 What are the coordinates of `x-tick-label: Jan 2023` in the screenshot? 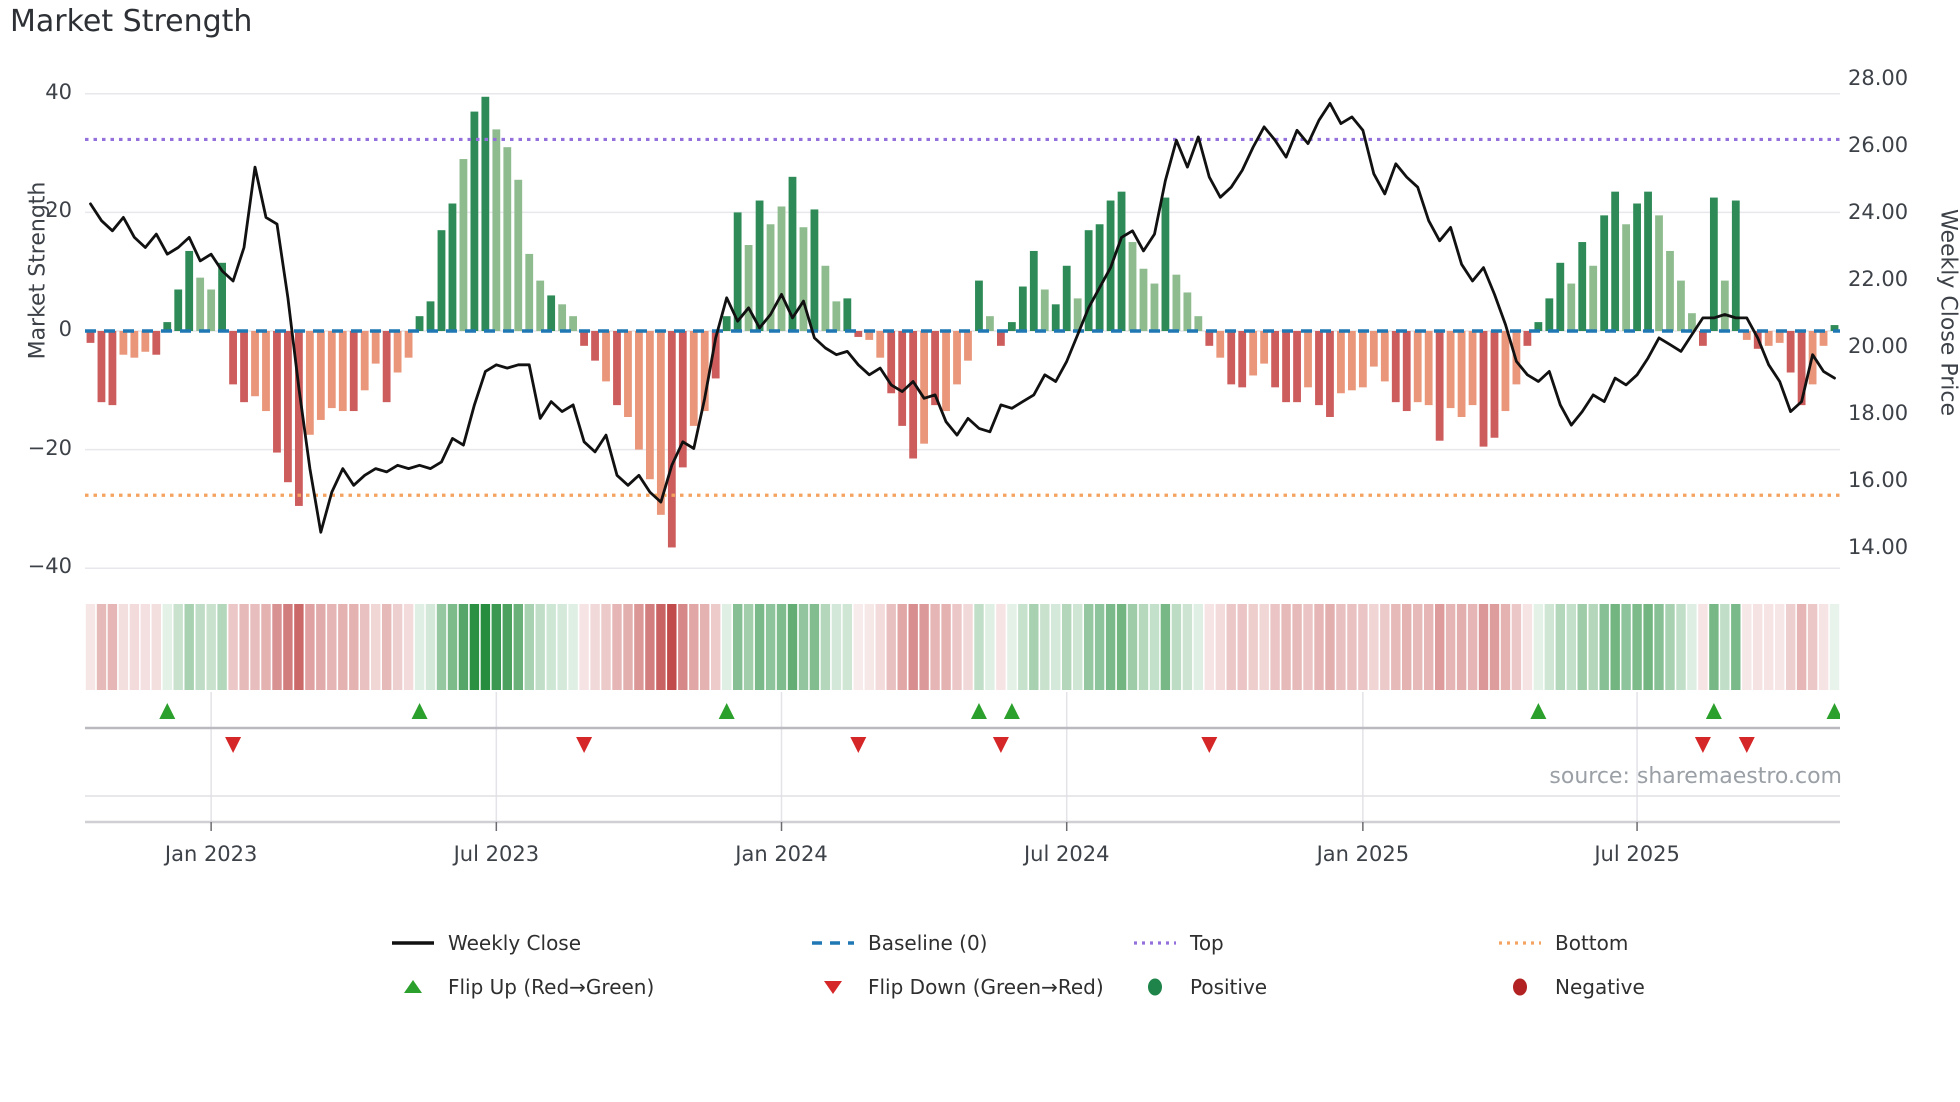 It's located at (211, 854).